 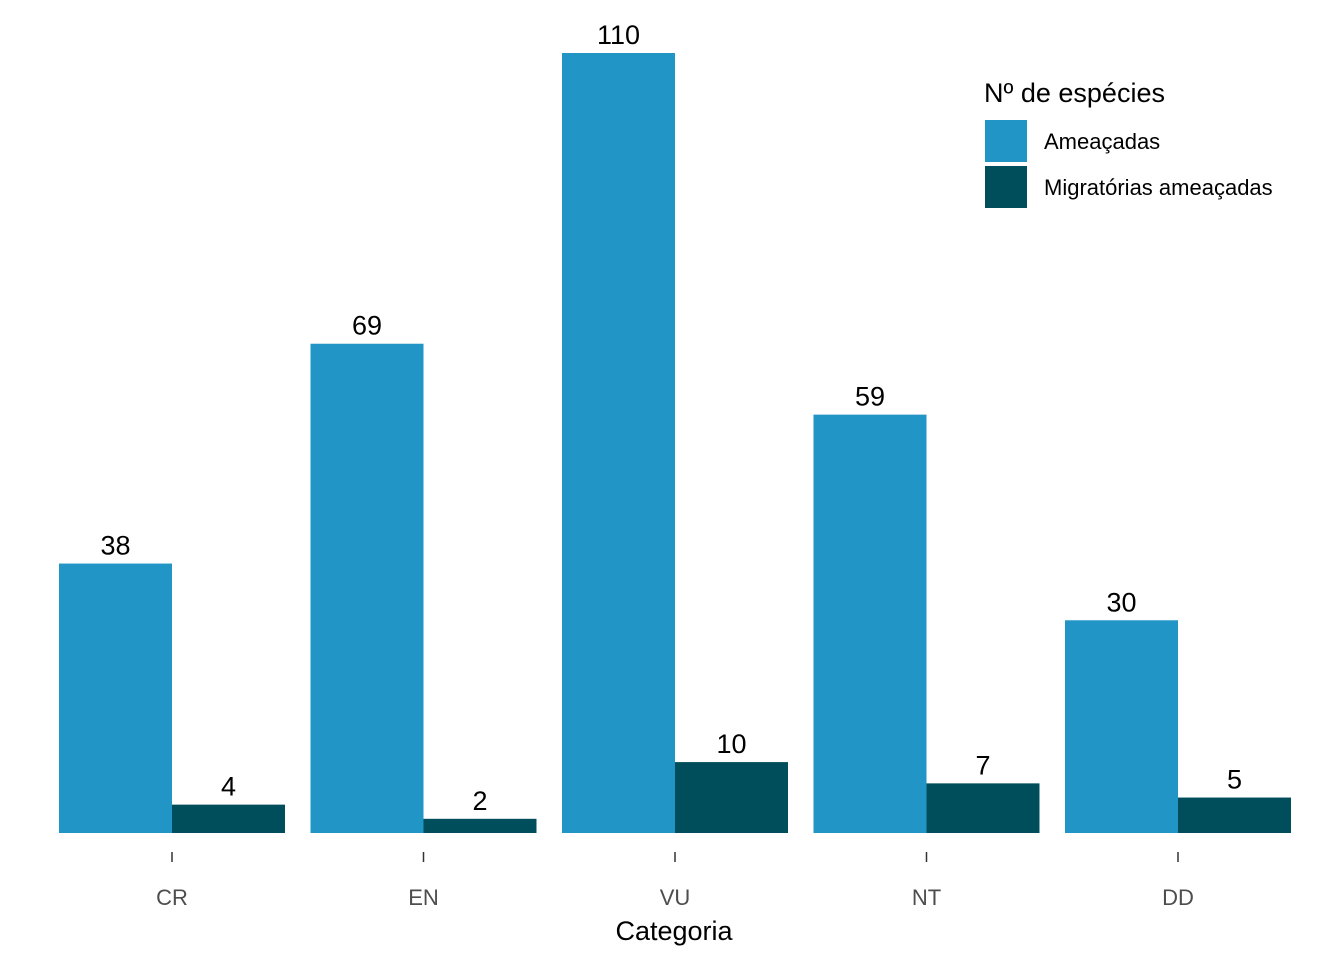 What do you see at coordinates (1129, 164) in the screenshot?
I see `legend-items: Ameaçadas Migratórias ameaçadas` at bounding box center [1129, 164].